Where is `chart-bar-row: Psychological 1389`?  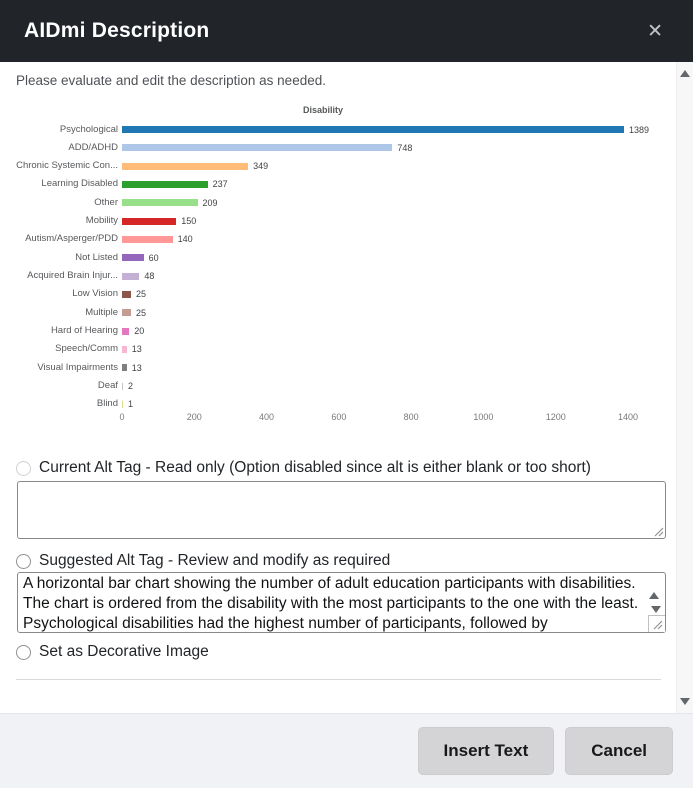 chart-bar-row: Psychological 1389 is located at coordinates (330, 130).